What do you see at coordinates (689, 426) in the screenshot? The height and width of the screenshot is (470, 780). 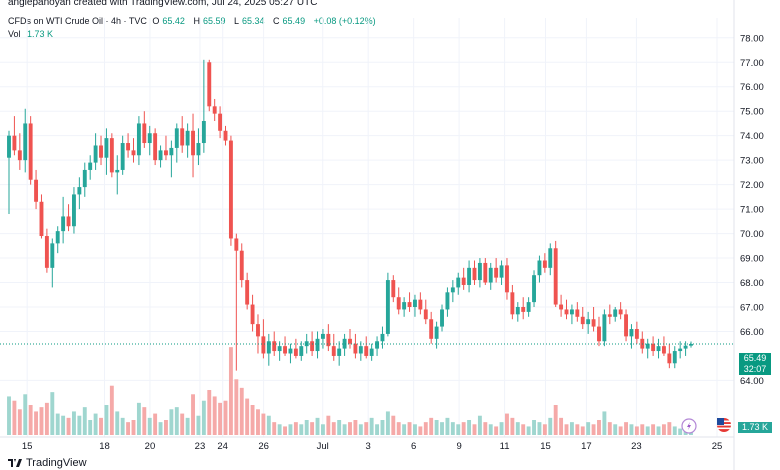 I see `lightning-icon` at bounding box center [689, 426].